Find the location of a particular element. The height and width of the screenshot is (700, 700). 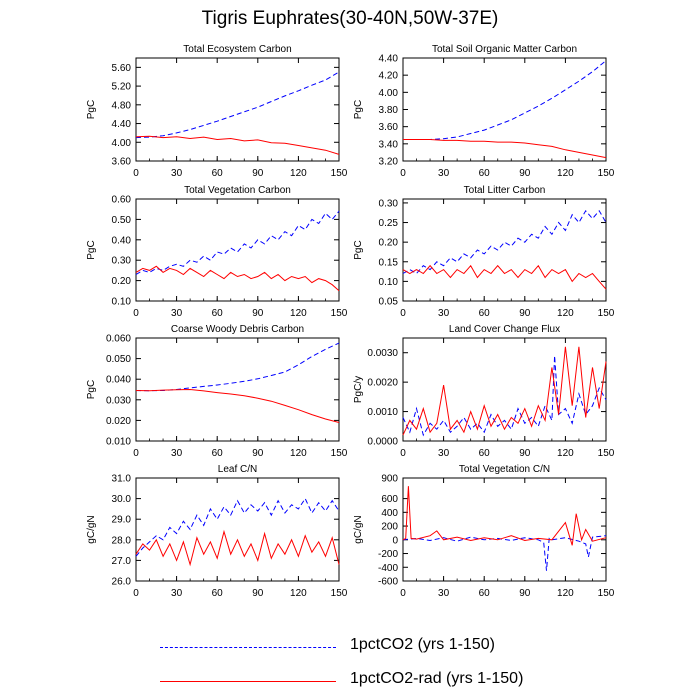

y-tick-label: 0.0030 is located at coordinates (382, 353).